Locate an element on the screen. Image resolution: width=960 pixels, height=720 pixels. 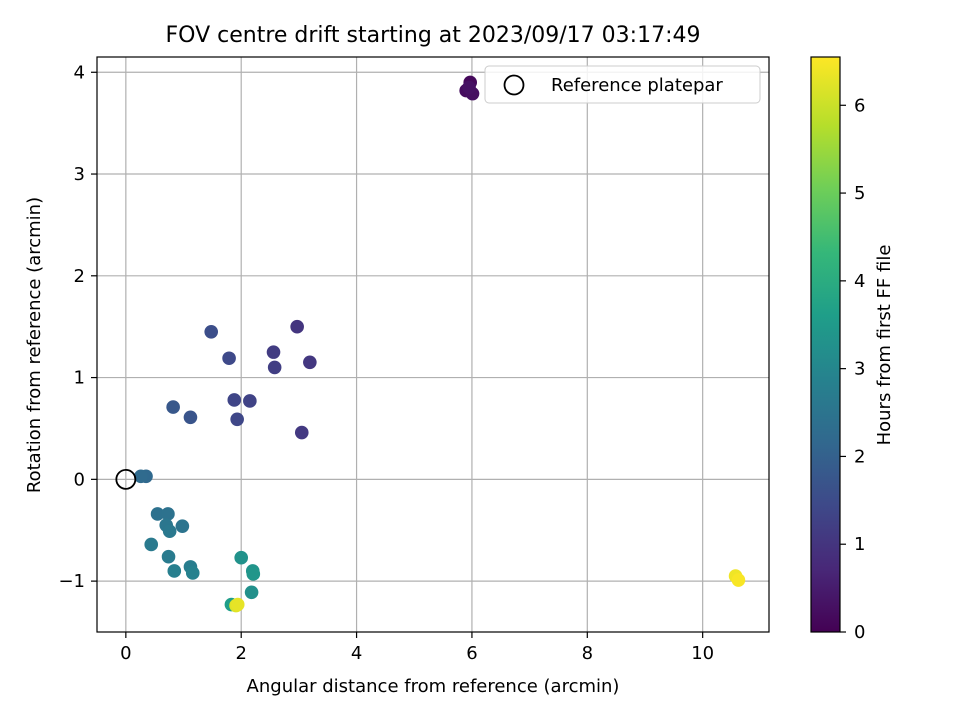
legend-label: Reference platepar is located at coordinates (637, 85).